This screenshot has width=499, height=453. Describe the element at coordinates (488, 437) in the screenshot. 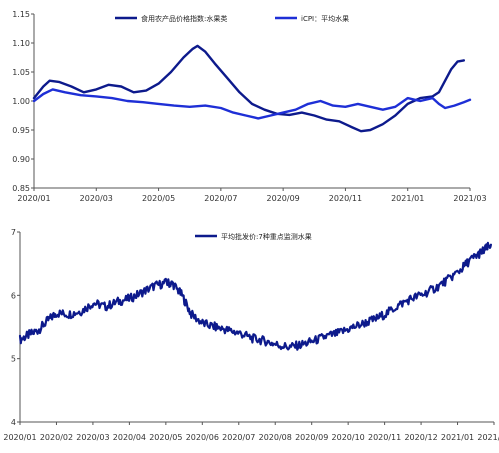

I see `x-tick-label: 2021/02` at that location.